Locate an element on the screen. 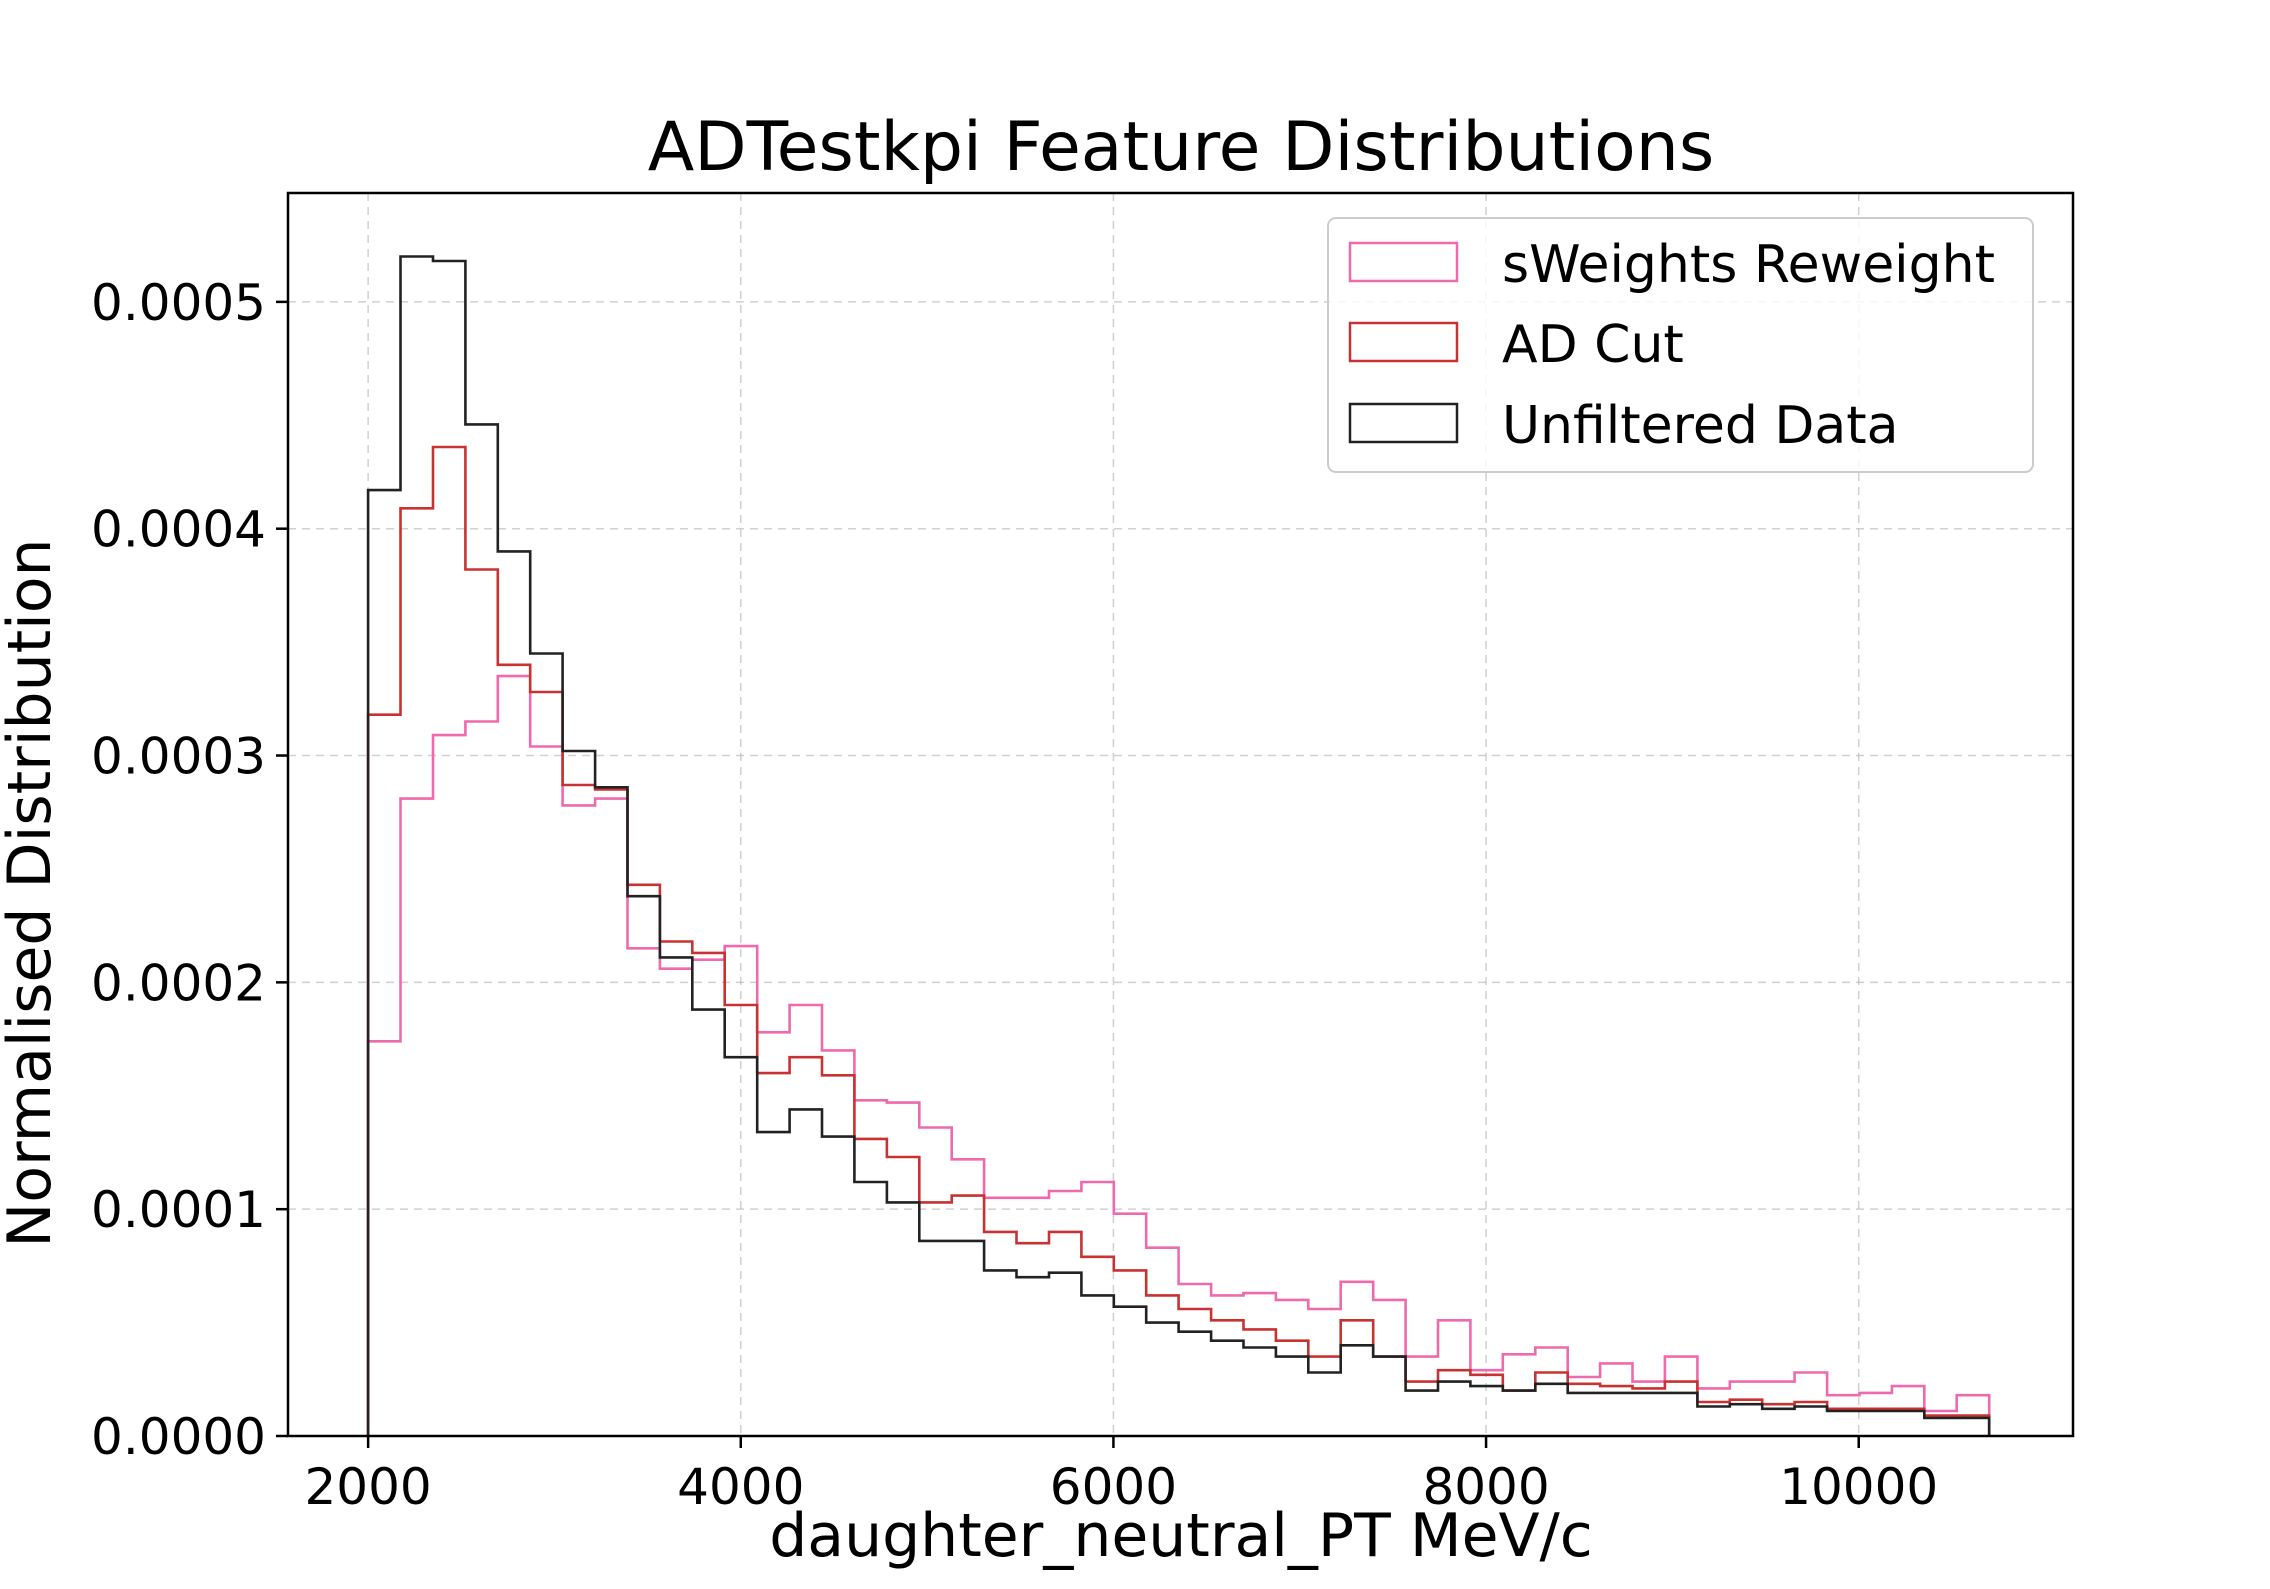 Image resolution: width=2270 pixels, height=1589 pixels. legend: sWeights Reweight AD Cut Unfiltered Data is located at coordinates (1680, 345).